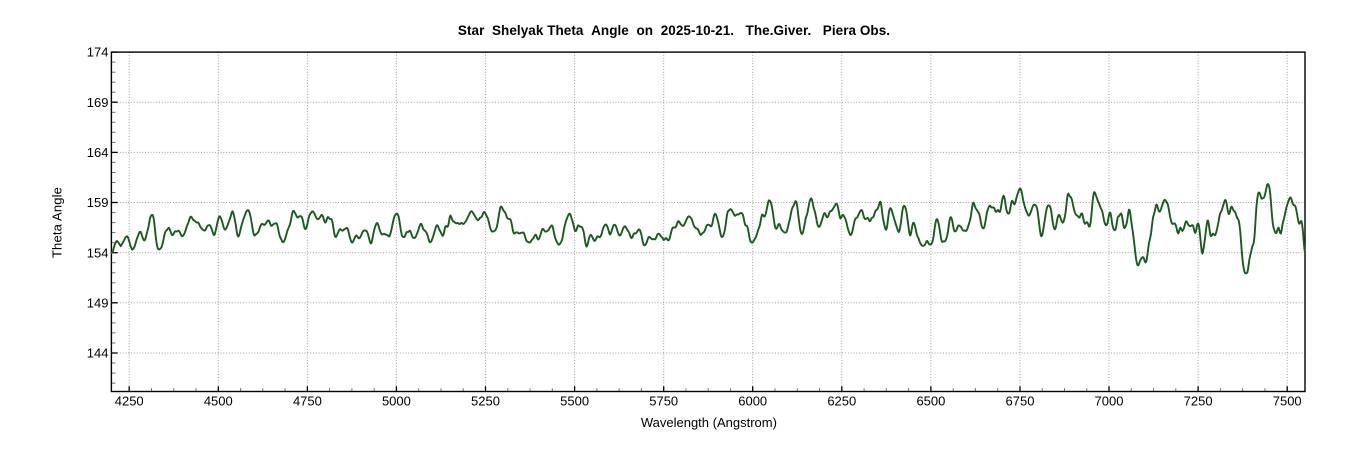 This screenshot has height=450, width=1350. Describe the element at coordinates (485, 401) in the screenshot. I see `svg-text: 5250` at that location.